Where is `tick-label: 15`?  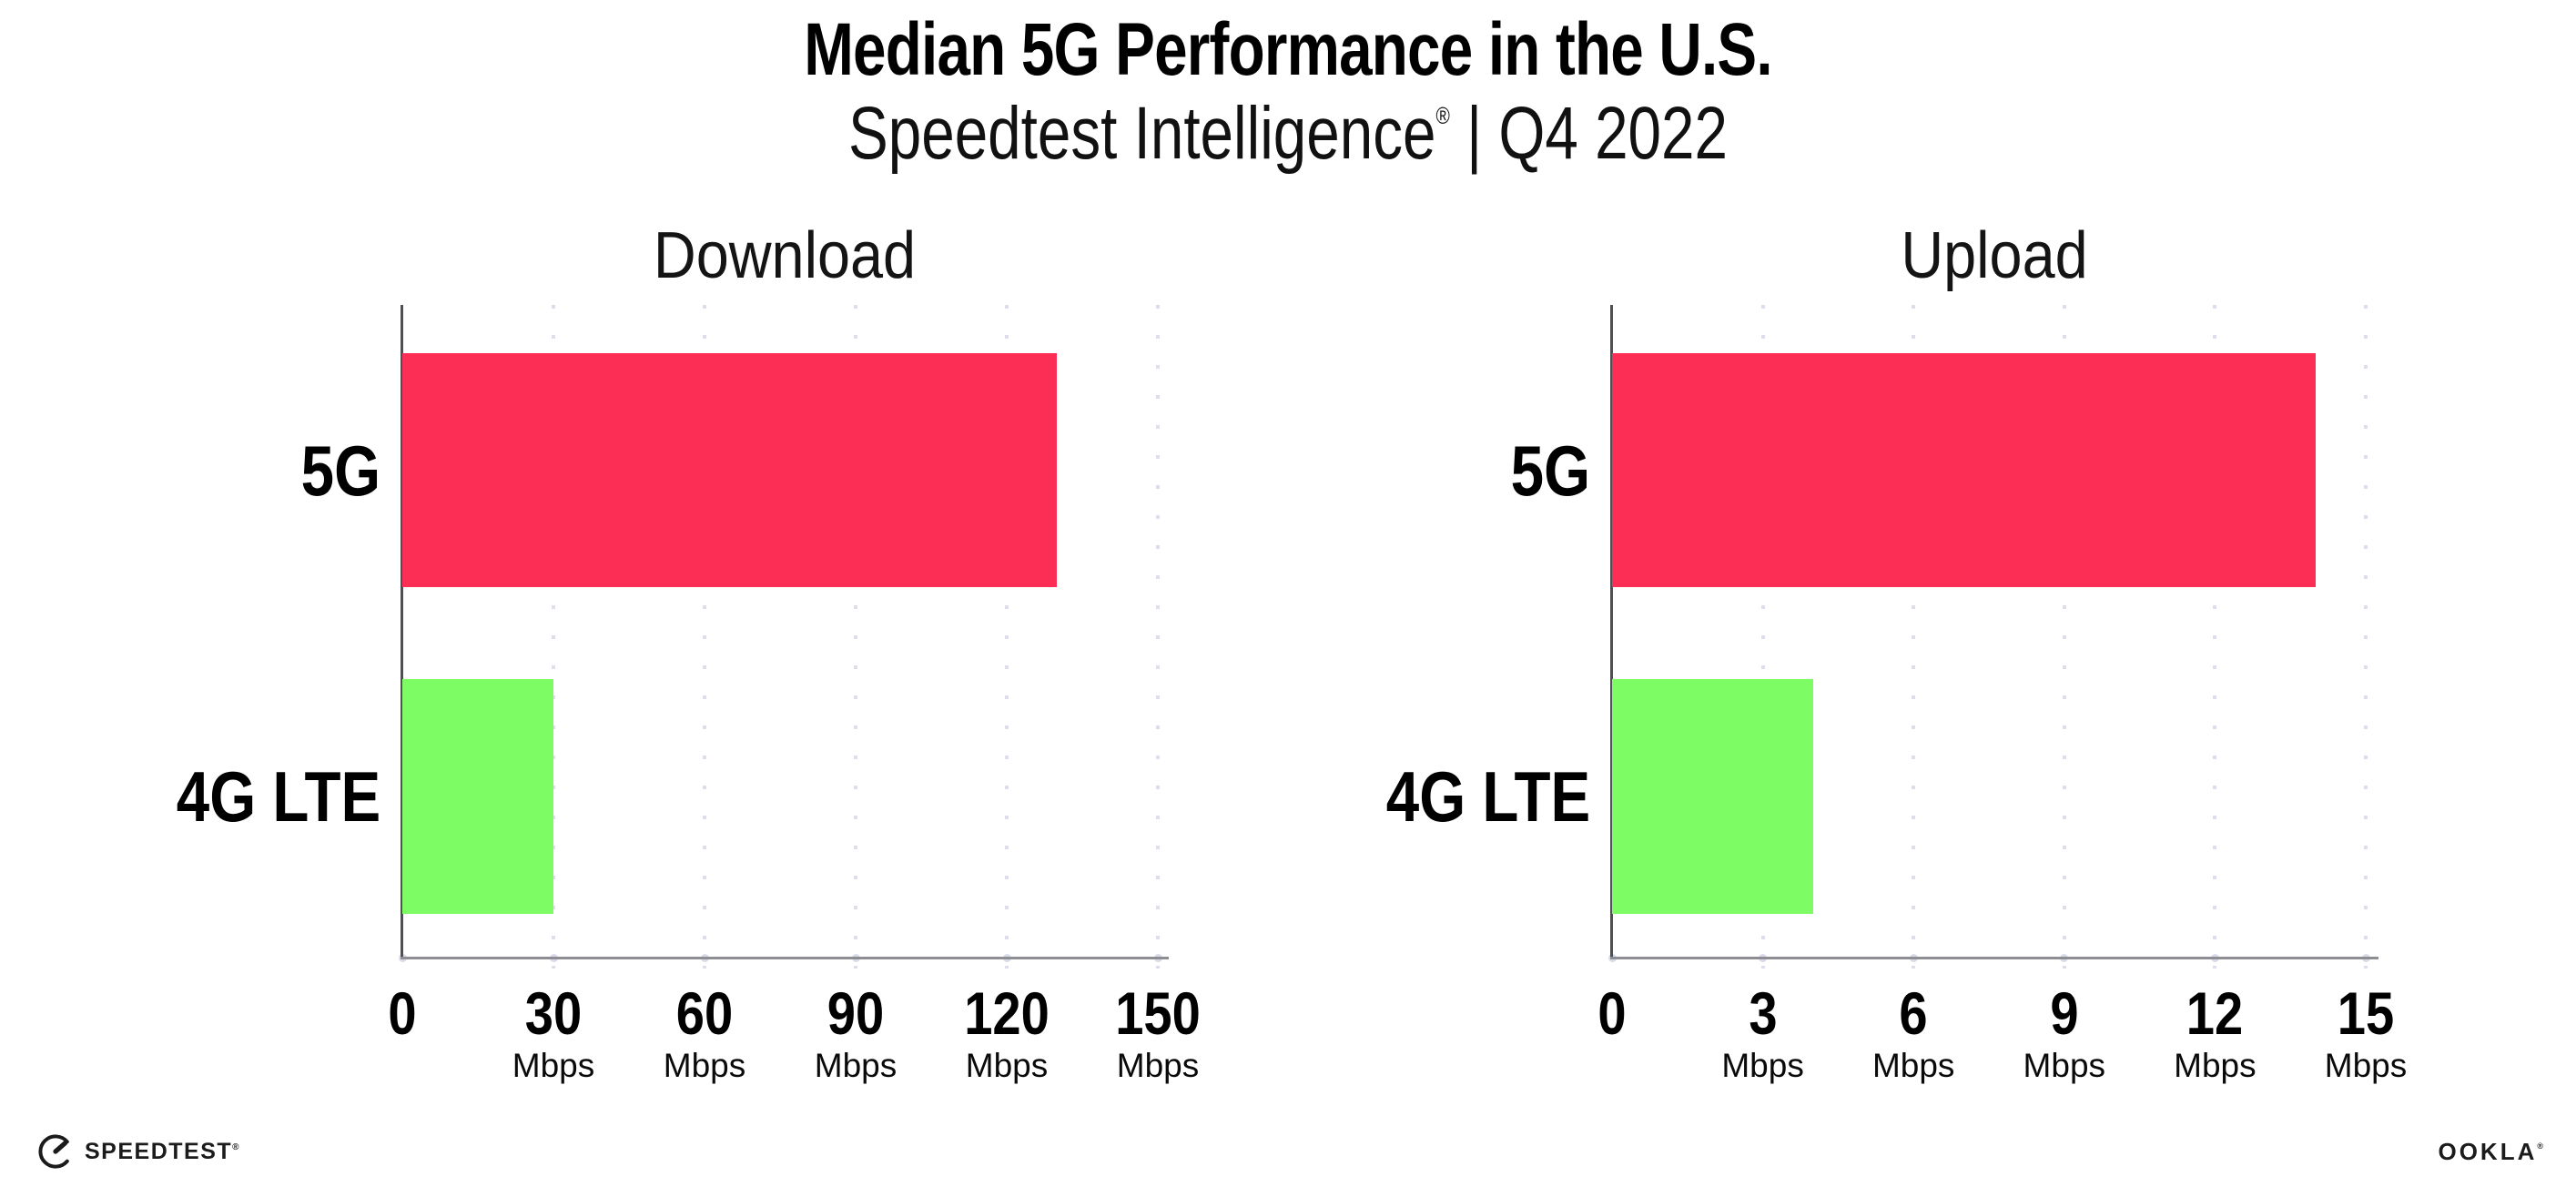 tick-label: 15 is located at coordinates (2366, 1013).